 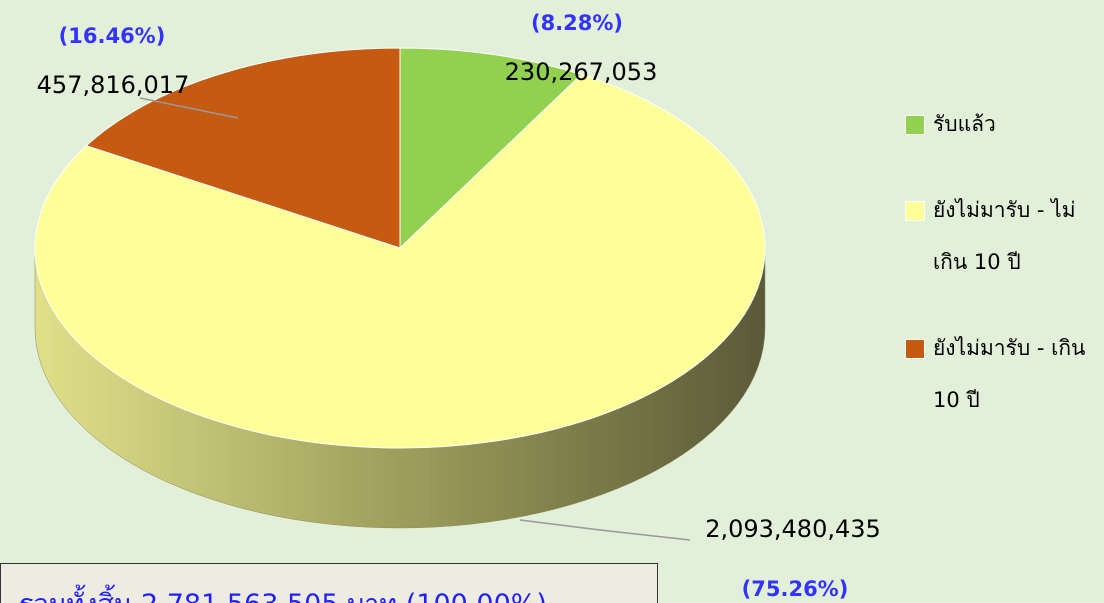 What do you see at coordinates (793, 529) in the screenshot?
I see `value-label: 2,093,480,435` at bounding box center [793, 529].